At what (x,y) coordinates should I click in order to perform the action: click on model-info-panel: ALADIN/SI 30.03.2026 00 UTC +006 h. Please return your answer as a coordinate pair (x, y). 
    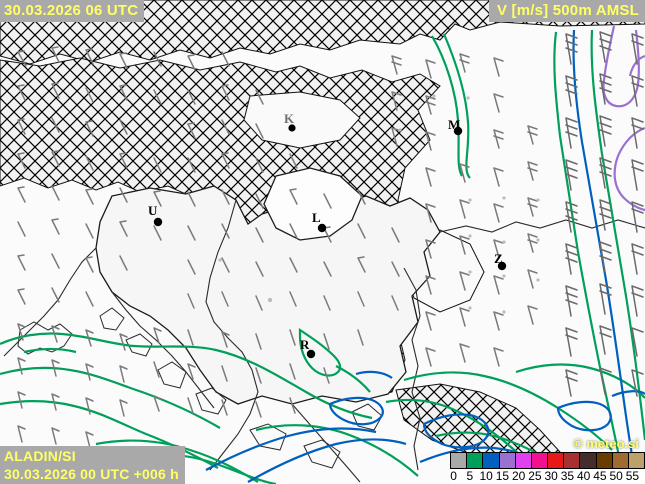
    Looking at the image, I should click on (92, 465).